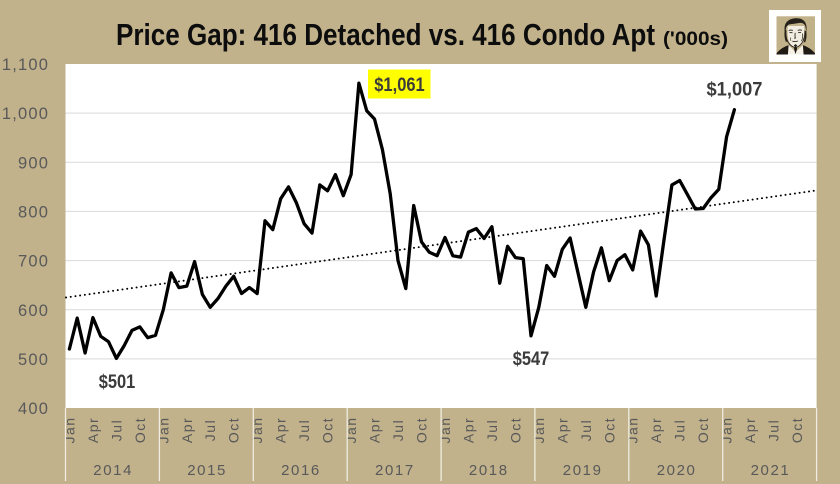 The height and width of the screenshot is (484, 840). Describe the element at coordinates (771, 470) in the screenshot. I see `svg-text: 2021` at that location.